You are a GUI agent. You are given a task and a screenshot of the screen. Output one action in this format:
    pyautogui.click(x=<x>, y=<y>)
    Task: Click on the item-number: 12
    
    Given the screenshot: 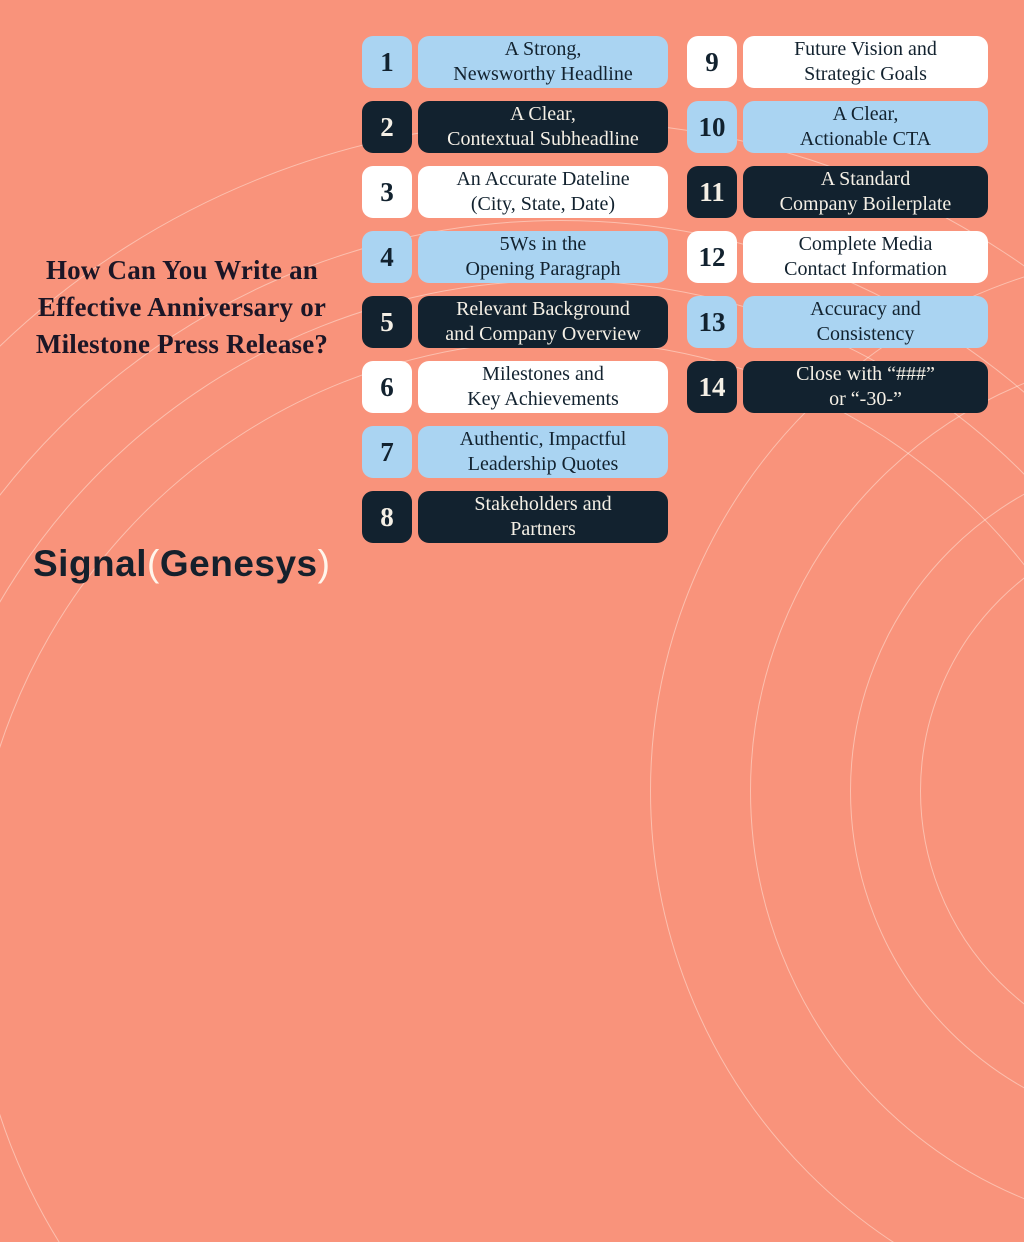 What is the action you would take?
    pyautogui.click(x=712, y=256)
    